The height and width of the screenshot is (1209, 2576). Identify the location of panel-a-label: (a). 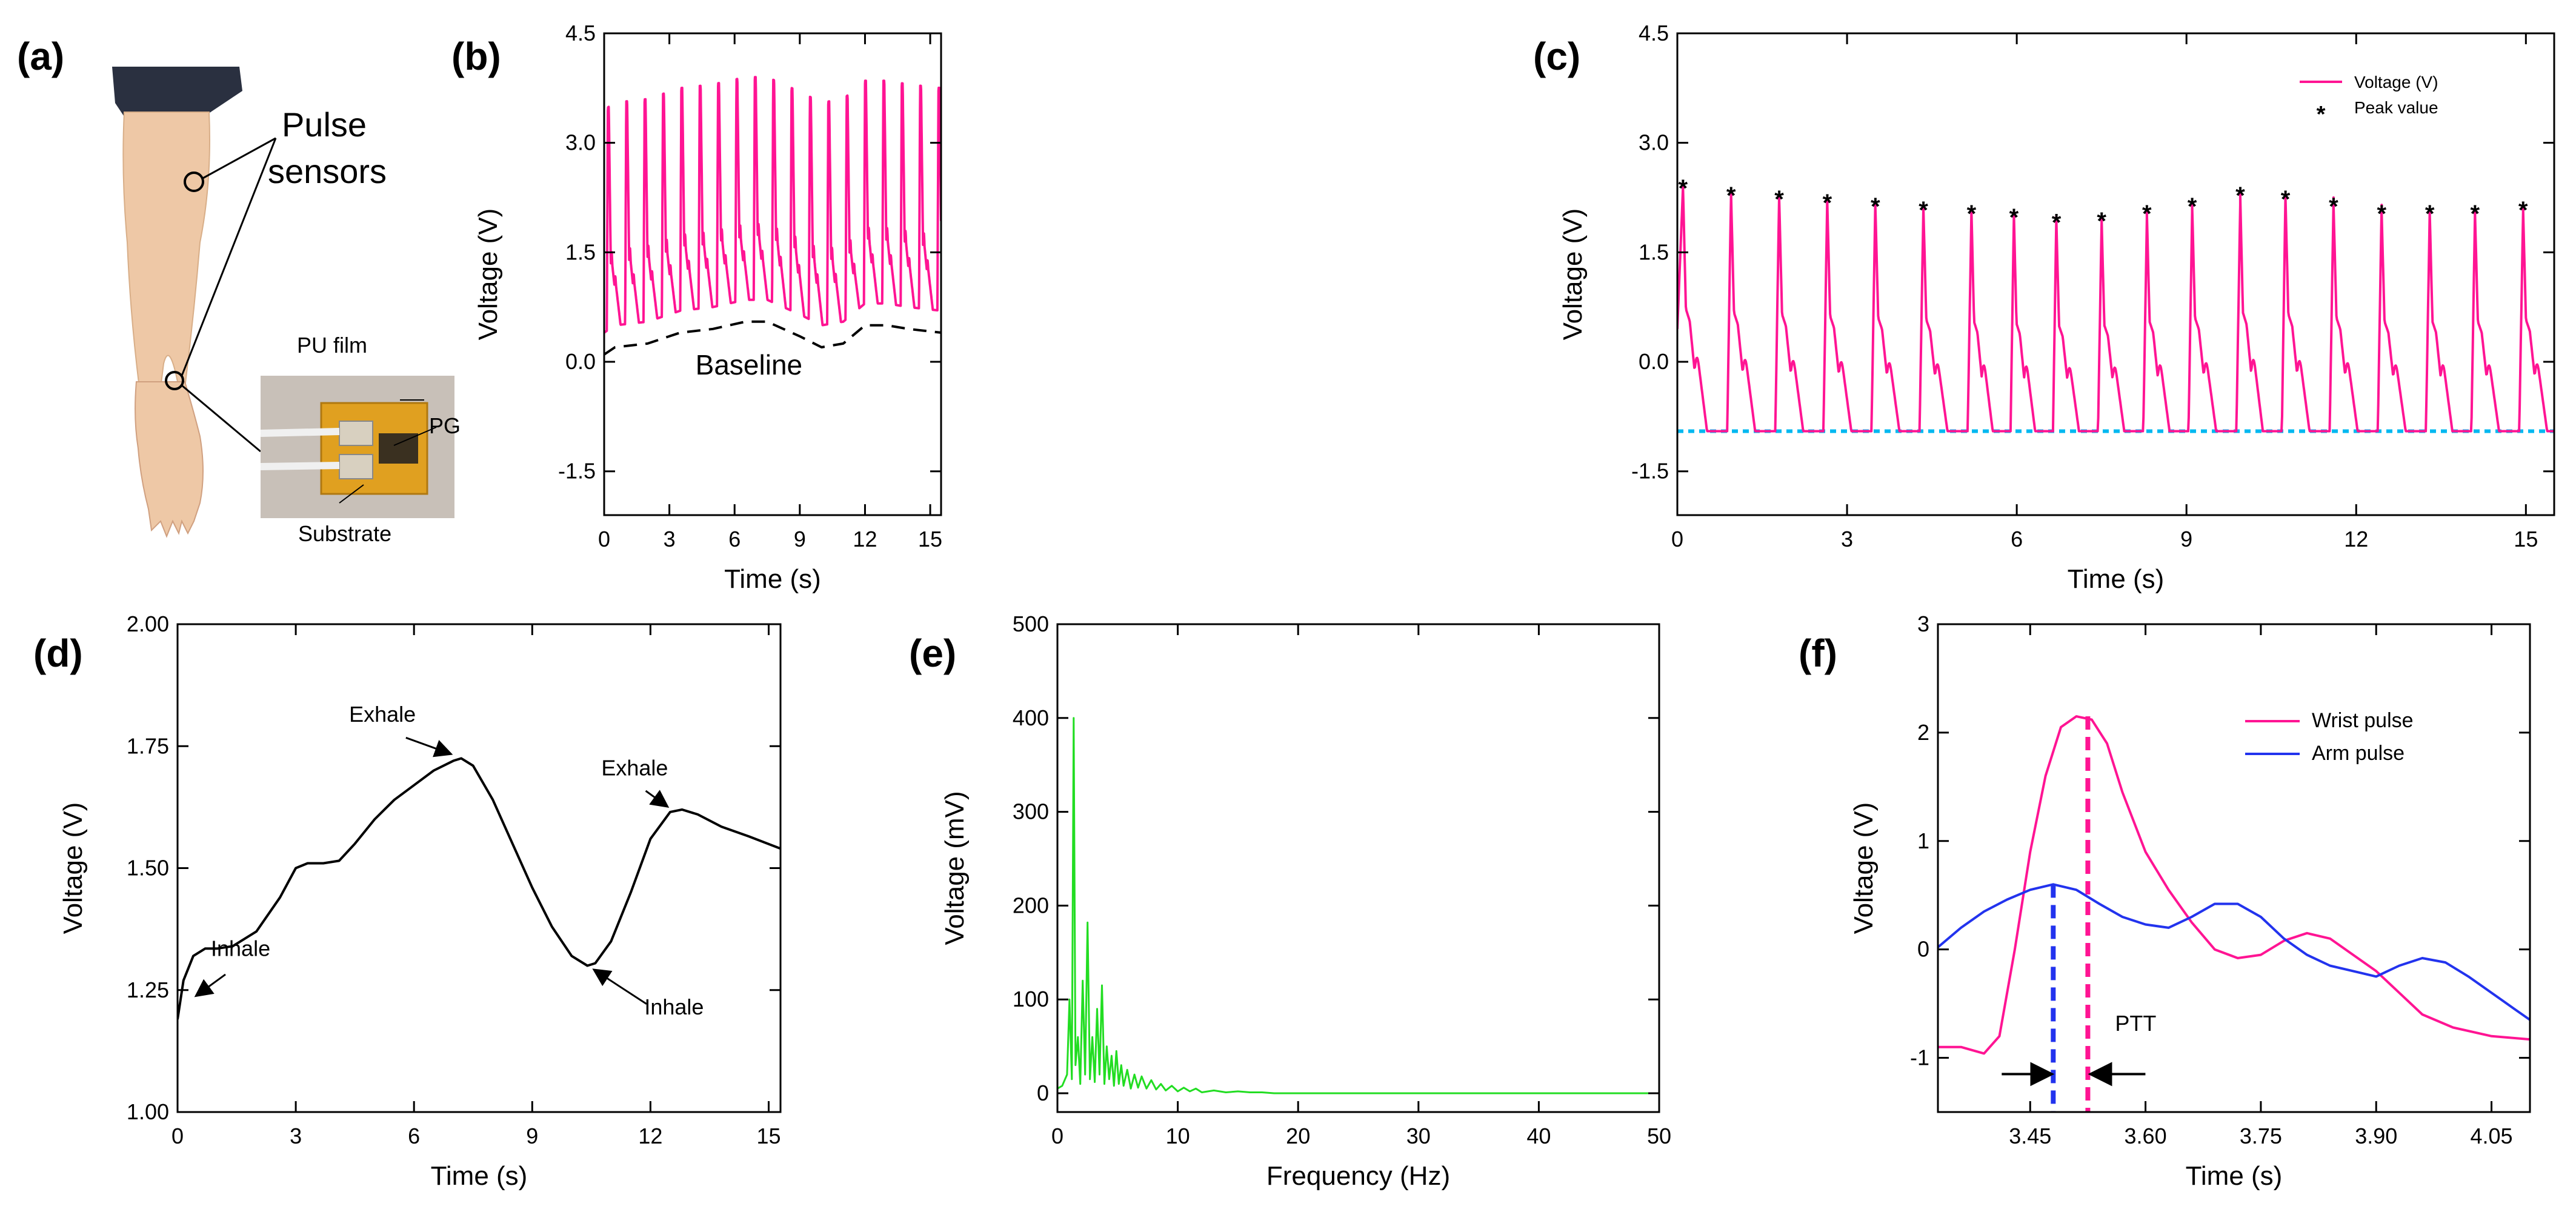
(40, 56).